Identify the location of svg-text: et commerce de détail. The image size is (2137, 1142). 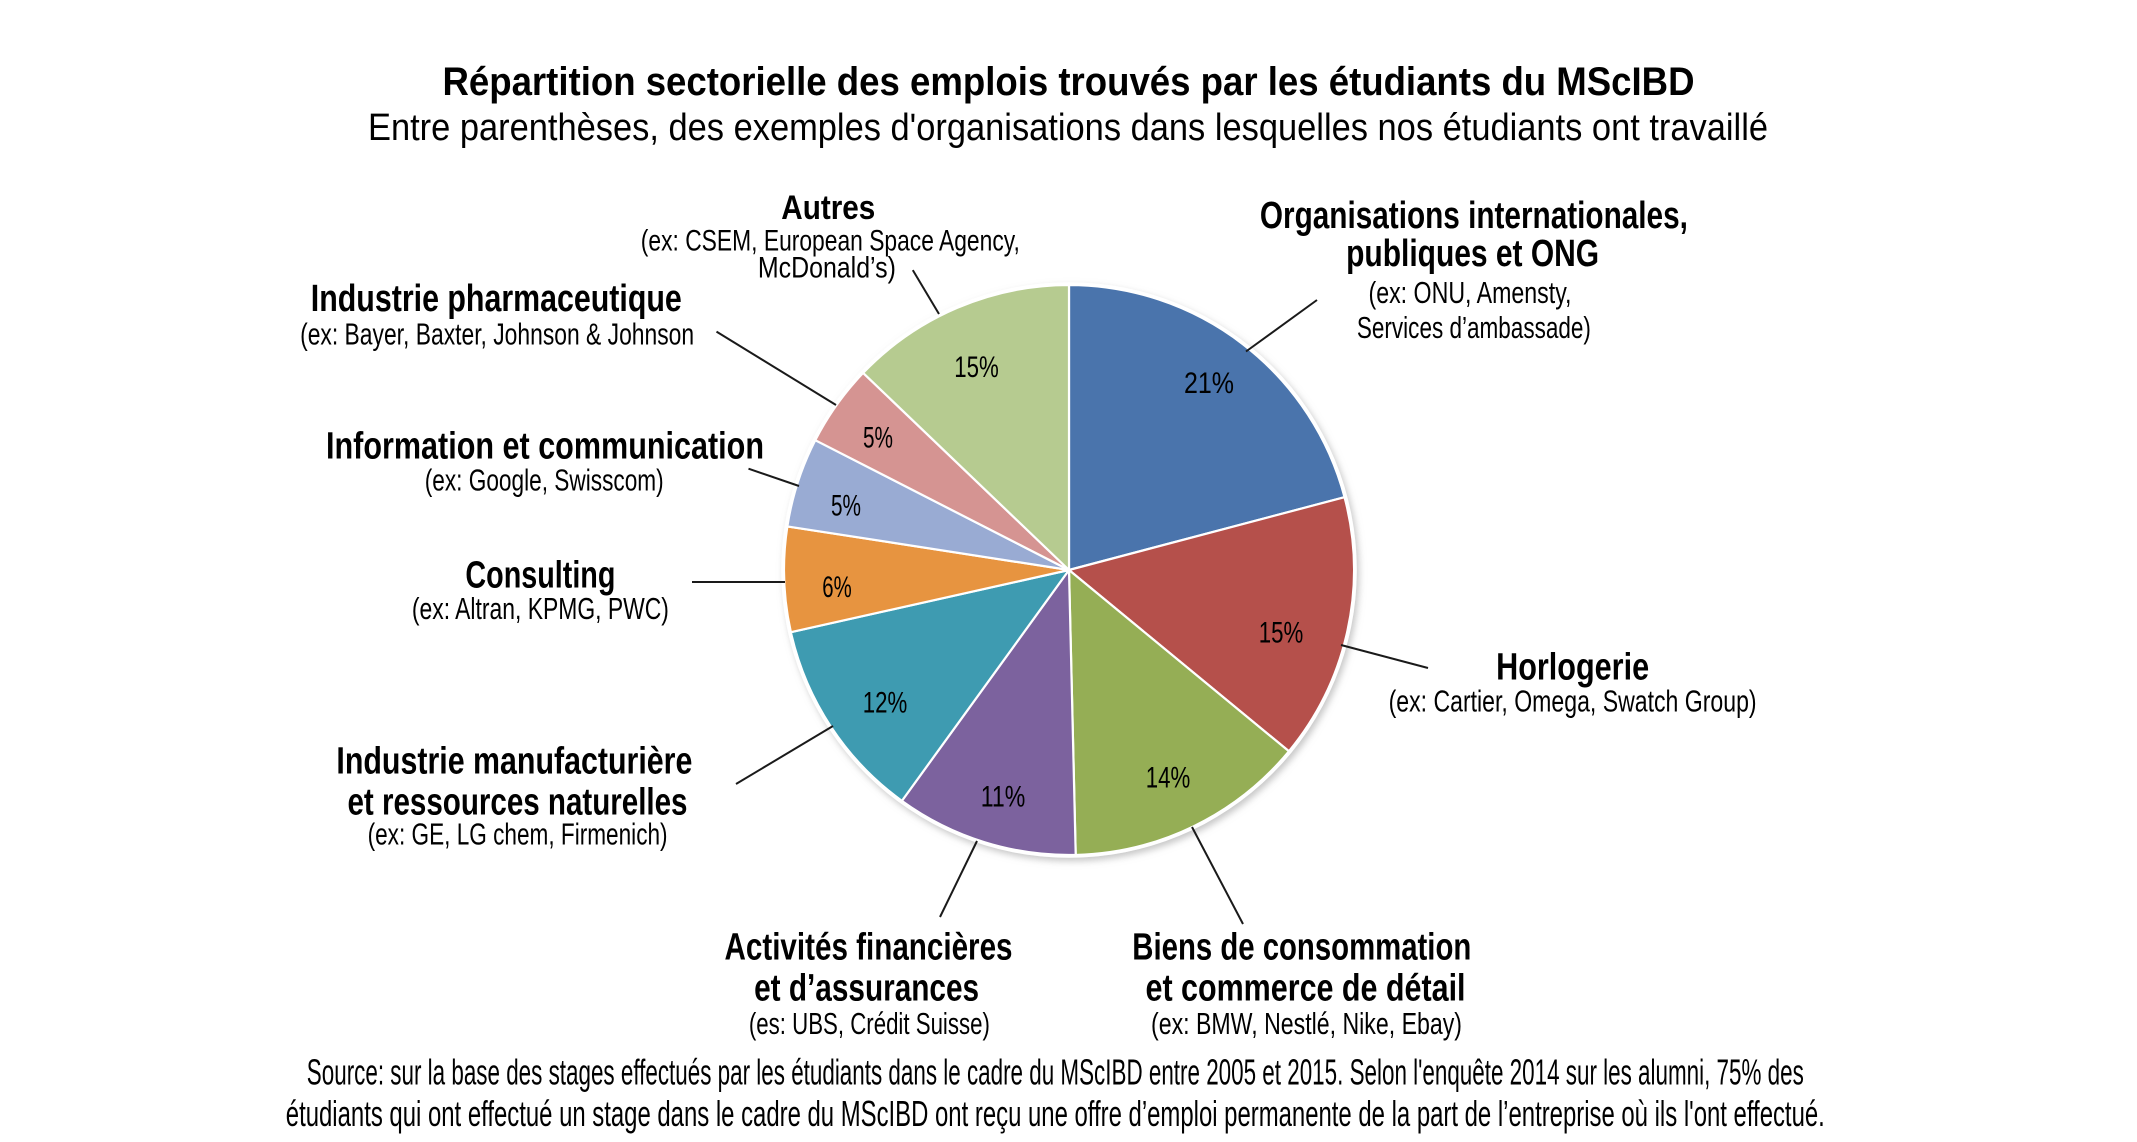
(1306, 989).